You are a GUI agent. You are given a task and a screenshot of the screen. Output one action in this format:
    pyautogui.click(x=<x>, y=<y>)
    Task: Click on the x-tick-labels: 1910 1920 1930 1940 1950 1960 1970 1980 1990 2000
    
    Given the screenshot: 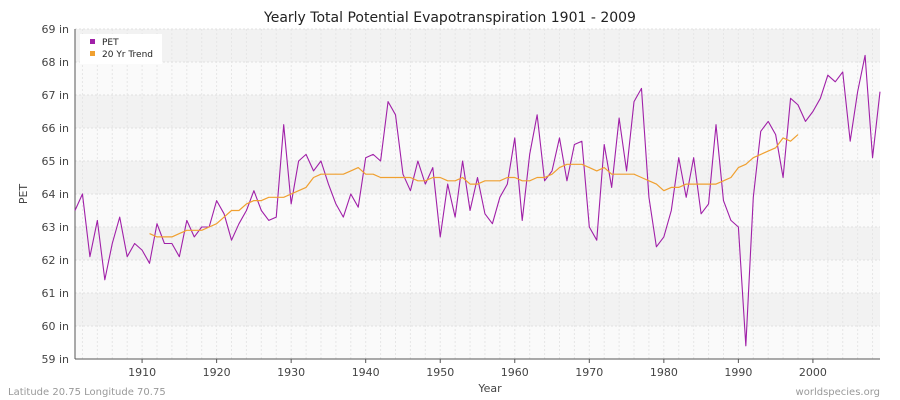 What is the action you would take?
    pyautogui.click(x=477, y=369)
    